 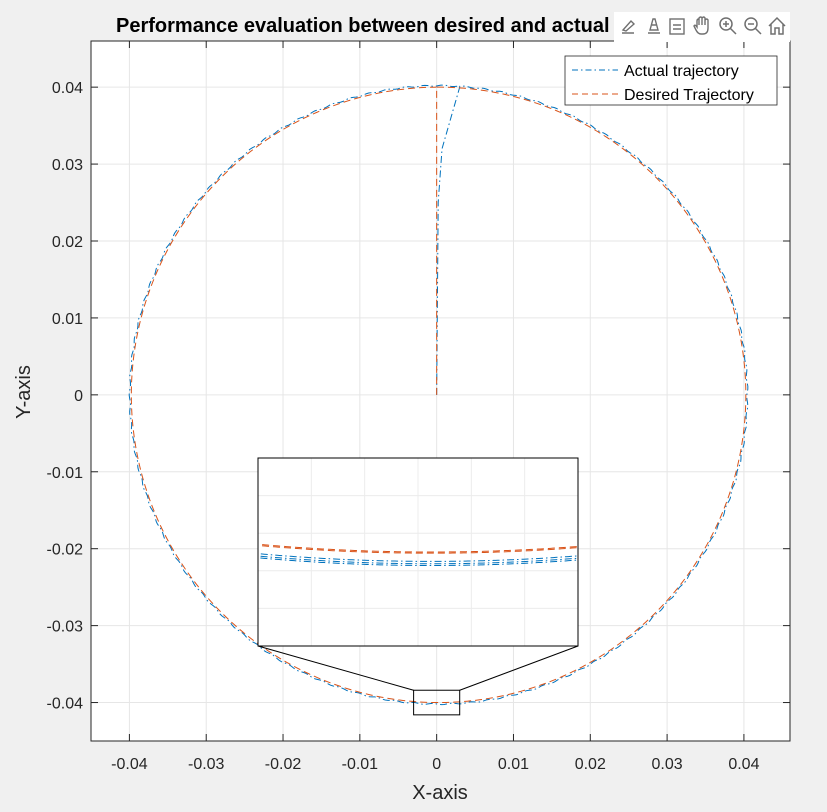 What do you see at coordinates (519, 668) in the screenshot?
I see `zoom-connector-right` at bounding box center [519, 668].